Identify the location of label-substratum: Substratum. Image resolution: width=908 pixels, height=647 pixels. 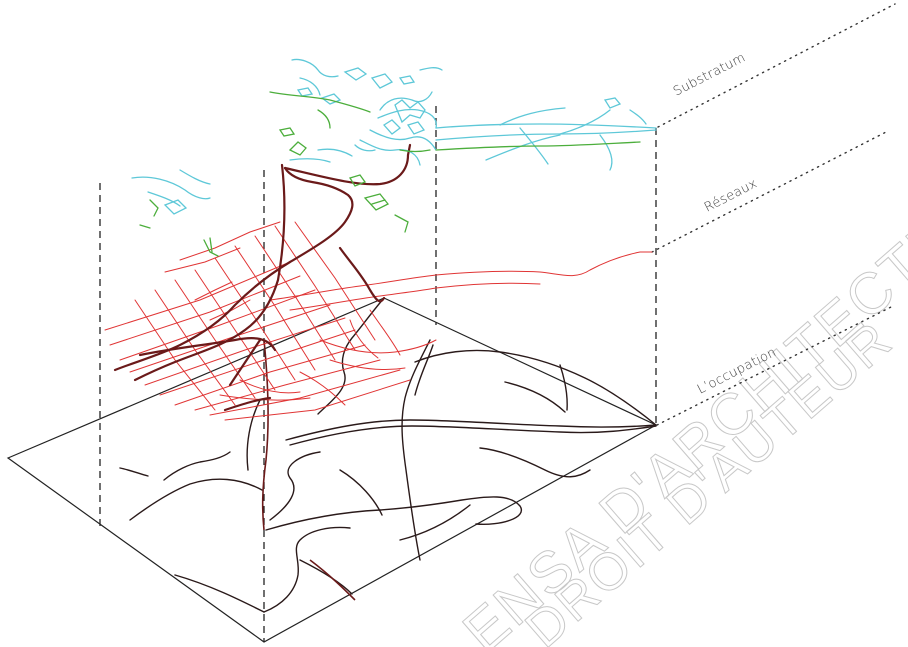
(709, 74).